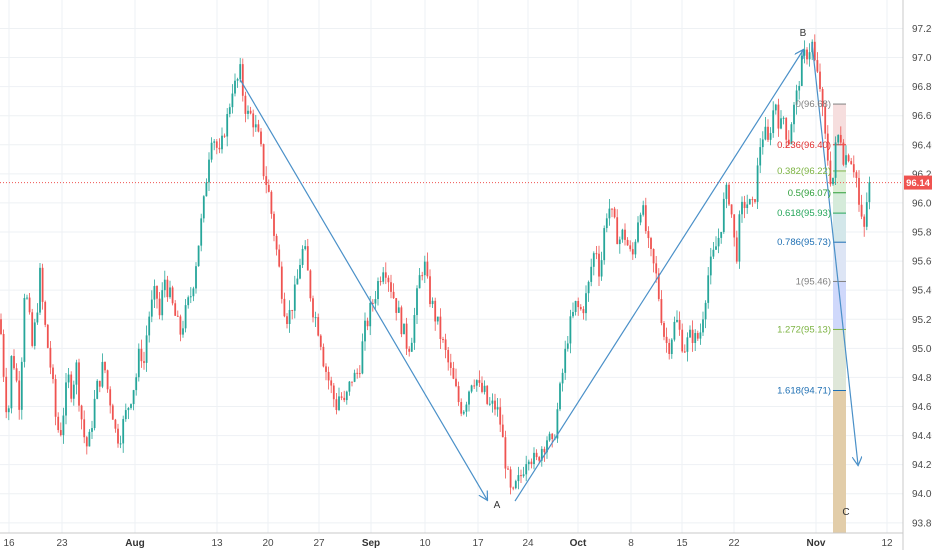 Image resolution: width=932 pixels, height=550 pixels. I want to click on time-tick-label: 10, so click(425, 543).